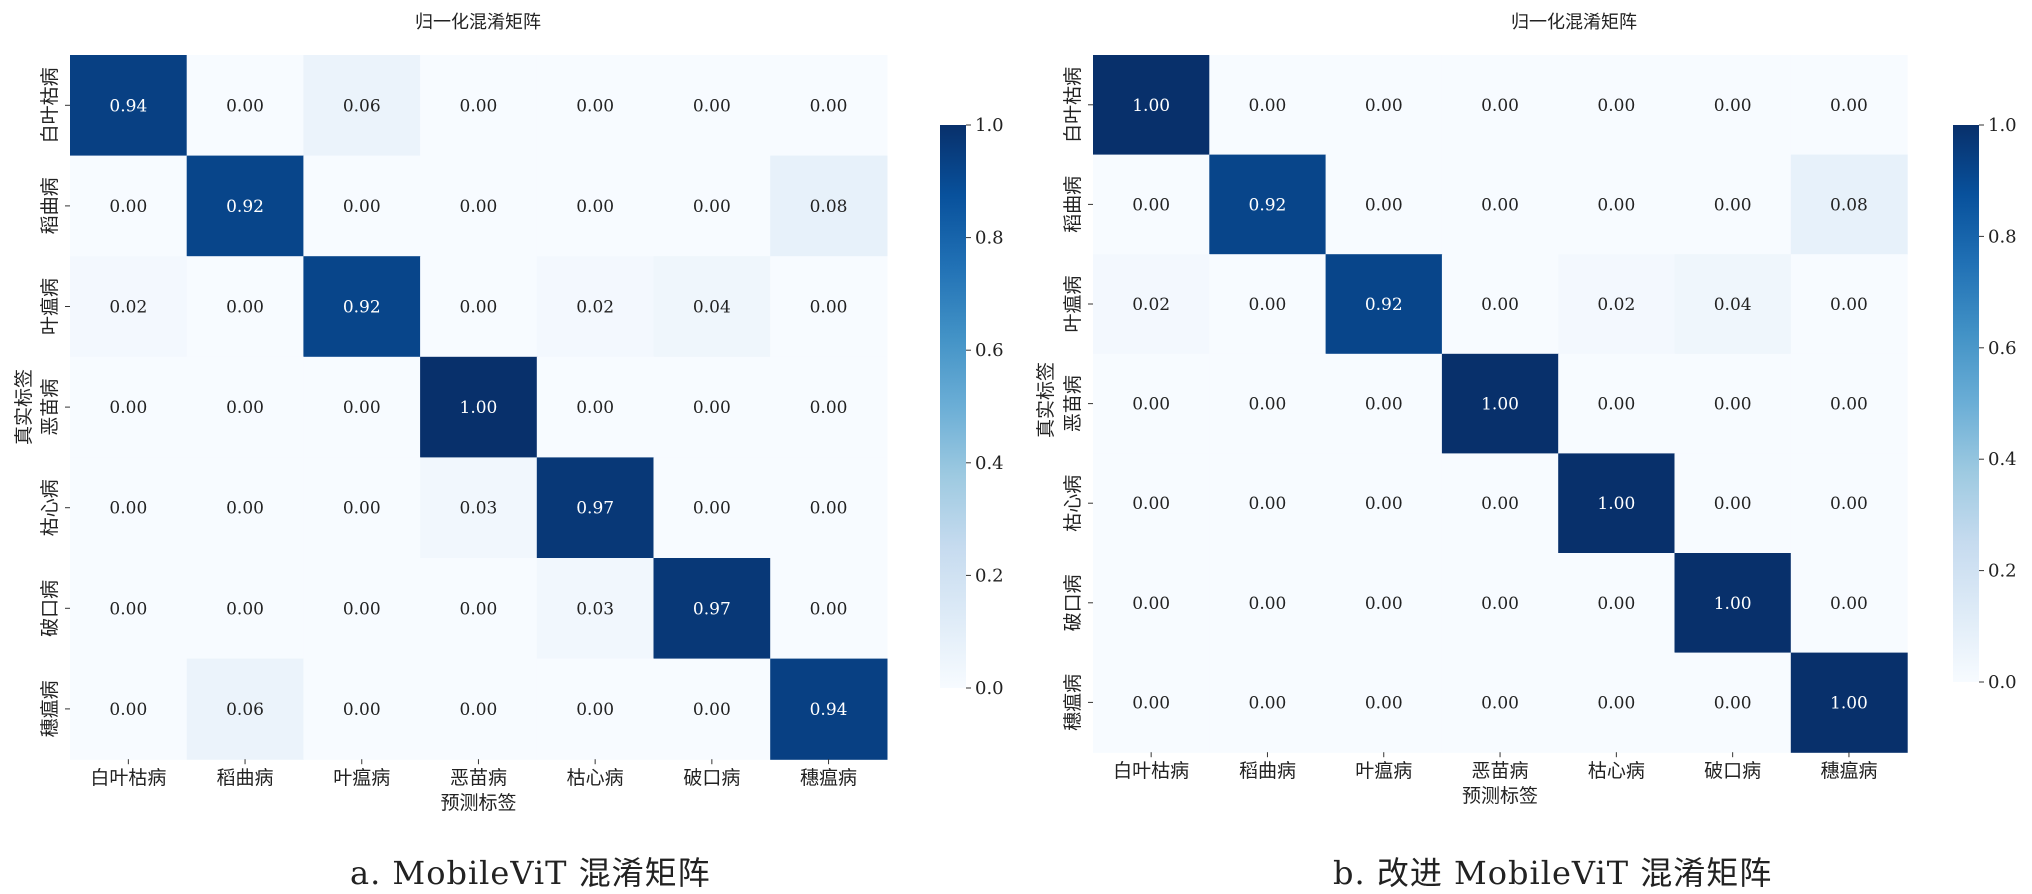 Image resolution: width=2032 pixels, height=894 pixels. I want to click on colorbar-tick-label: 0.0, so click(989, 688).